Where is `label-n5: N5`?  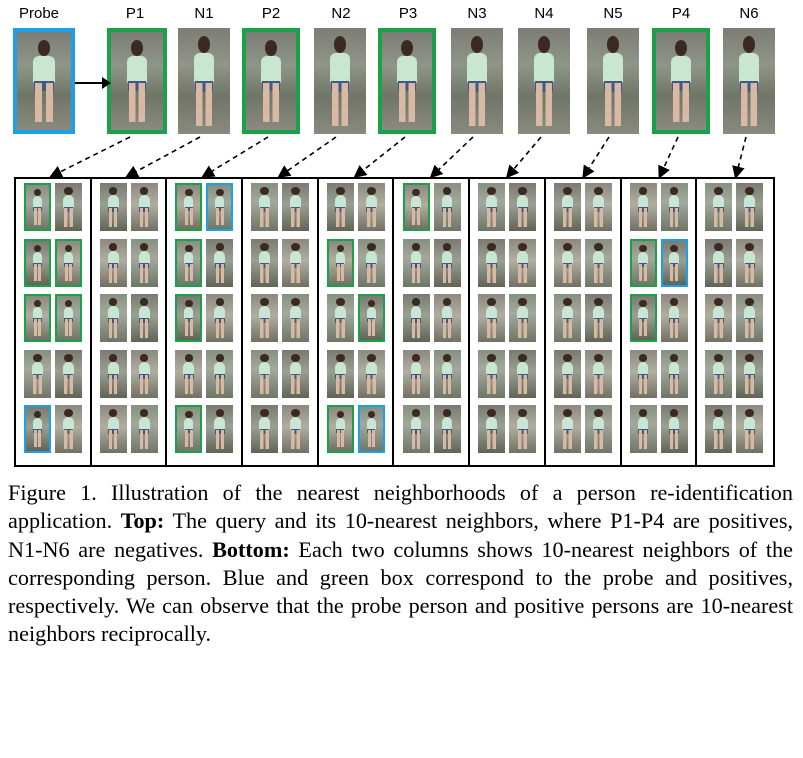
label-n5: N5 is located at coordinates (613, 13).